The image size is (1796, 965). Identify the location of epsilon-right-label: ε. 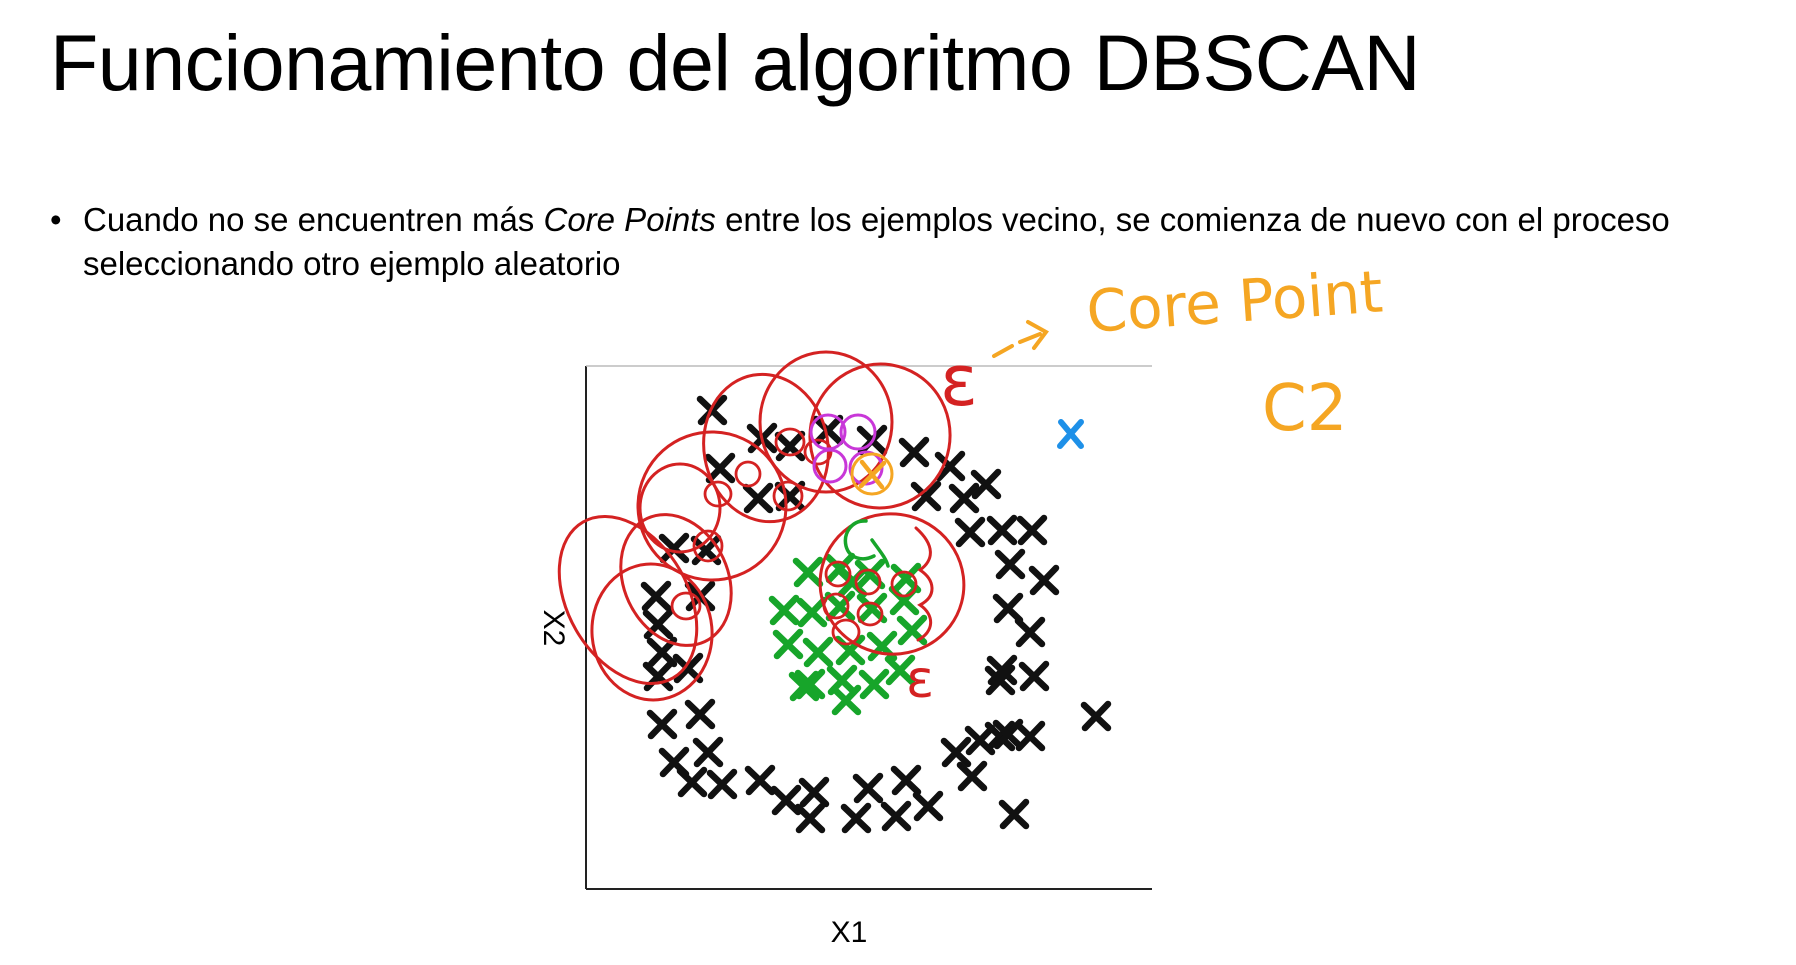
(920, 680).